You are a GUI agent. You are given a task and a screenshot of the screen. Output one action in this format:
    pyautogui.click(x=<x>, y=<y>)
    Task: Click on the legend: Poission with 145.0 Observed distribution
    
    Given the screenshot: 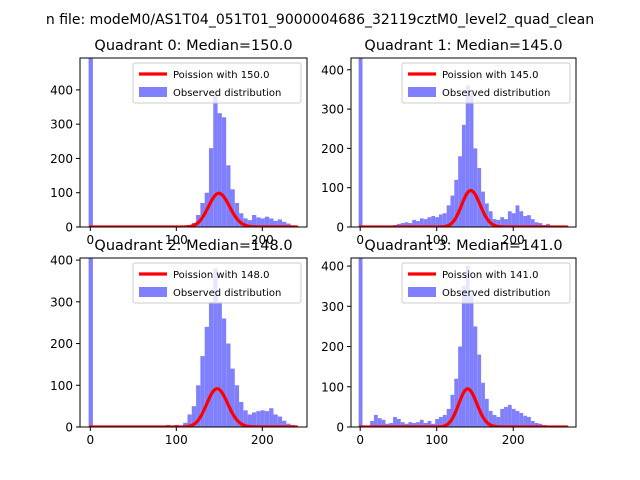 What is the action you would take?
    pyautogui.click(x=486, y=83)
    